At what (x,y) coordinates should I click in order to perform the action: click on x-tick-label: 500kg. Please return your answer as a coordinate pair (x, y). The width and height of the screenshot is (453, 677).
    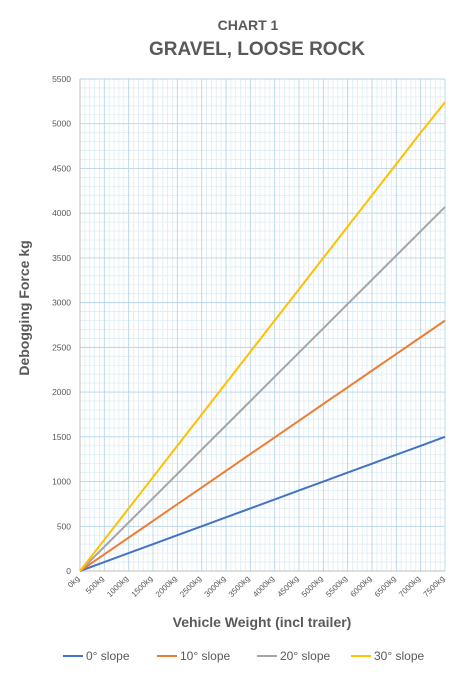
    Looking at the image, I should click on (95, 585).